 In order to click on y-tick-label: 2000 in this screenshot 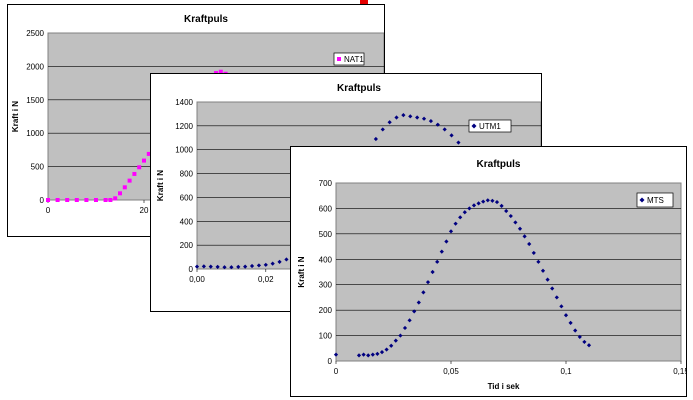, I will do `click(35, 66)`.